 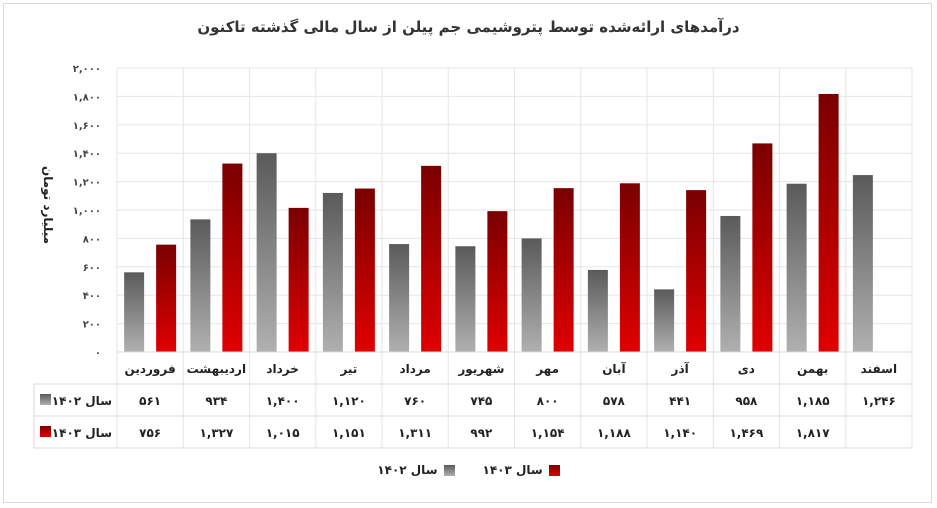 What do you see at coordinates (87, 97) in the screenshot?
I see `y-tick-label: ۱,۸۰۰` at bounding box center [87, 97].